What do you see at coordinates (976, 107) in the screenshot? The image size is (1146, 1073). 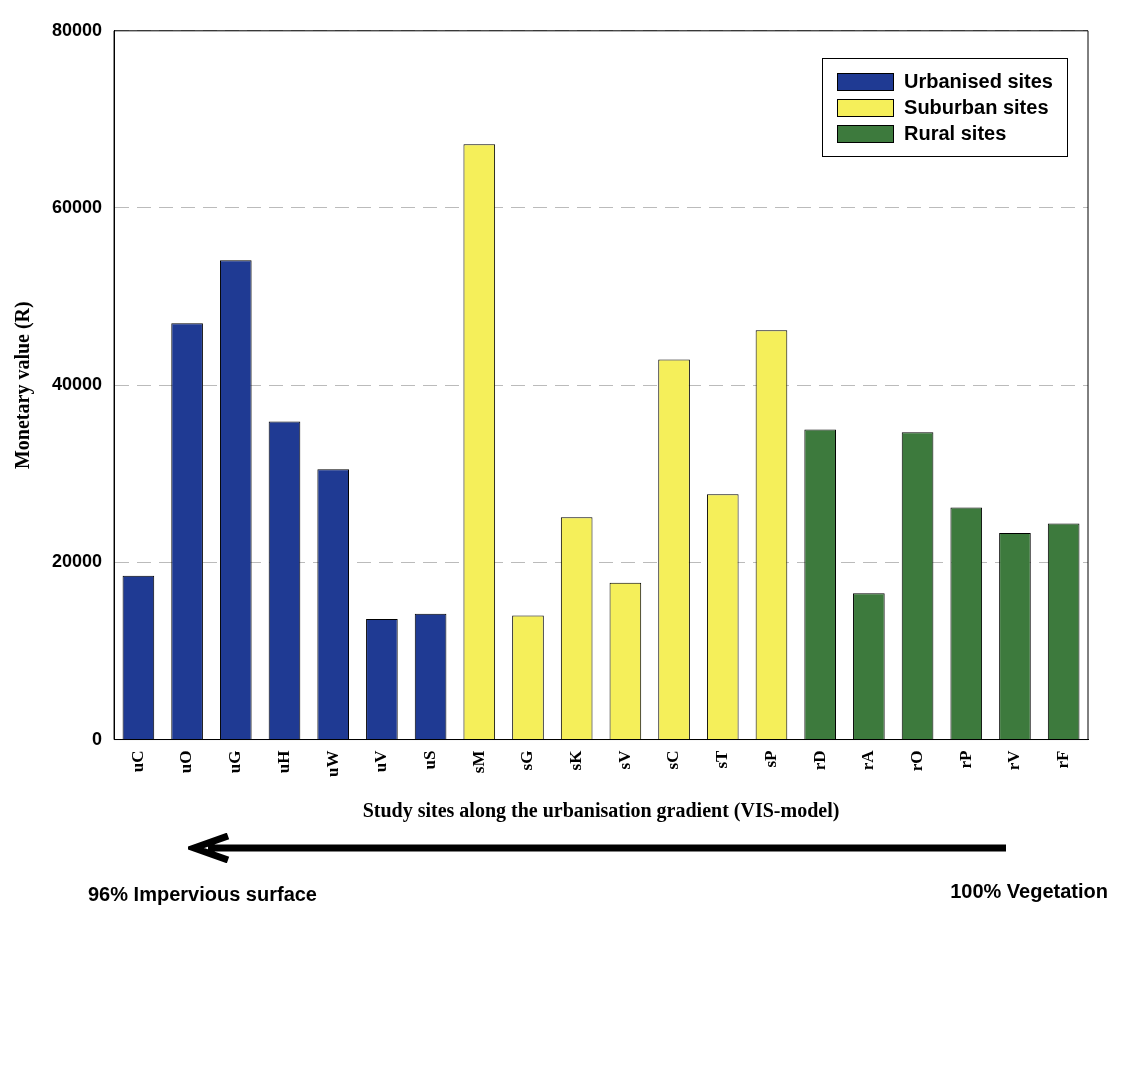 I see `legend-label: Suburban sites` at bounding box center [976, 107].